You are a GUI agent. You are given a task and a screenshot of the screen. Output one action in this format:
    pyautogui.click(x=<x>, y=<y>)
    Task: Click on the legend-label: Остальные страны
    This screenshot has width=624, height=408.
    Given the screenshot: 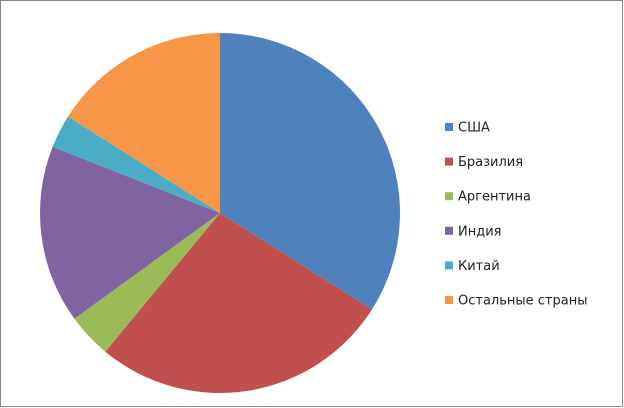 What is the action you would take?
    pyautogui.click(x=523, y=301)
    